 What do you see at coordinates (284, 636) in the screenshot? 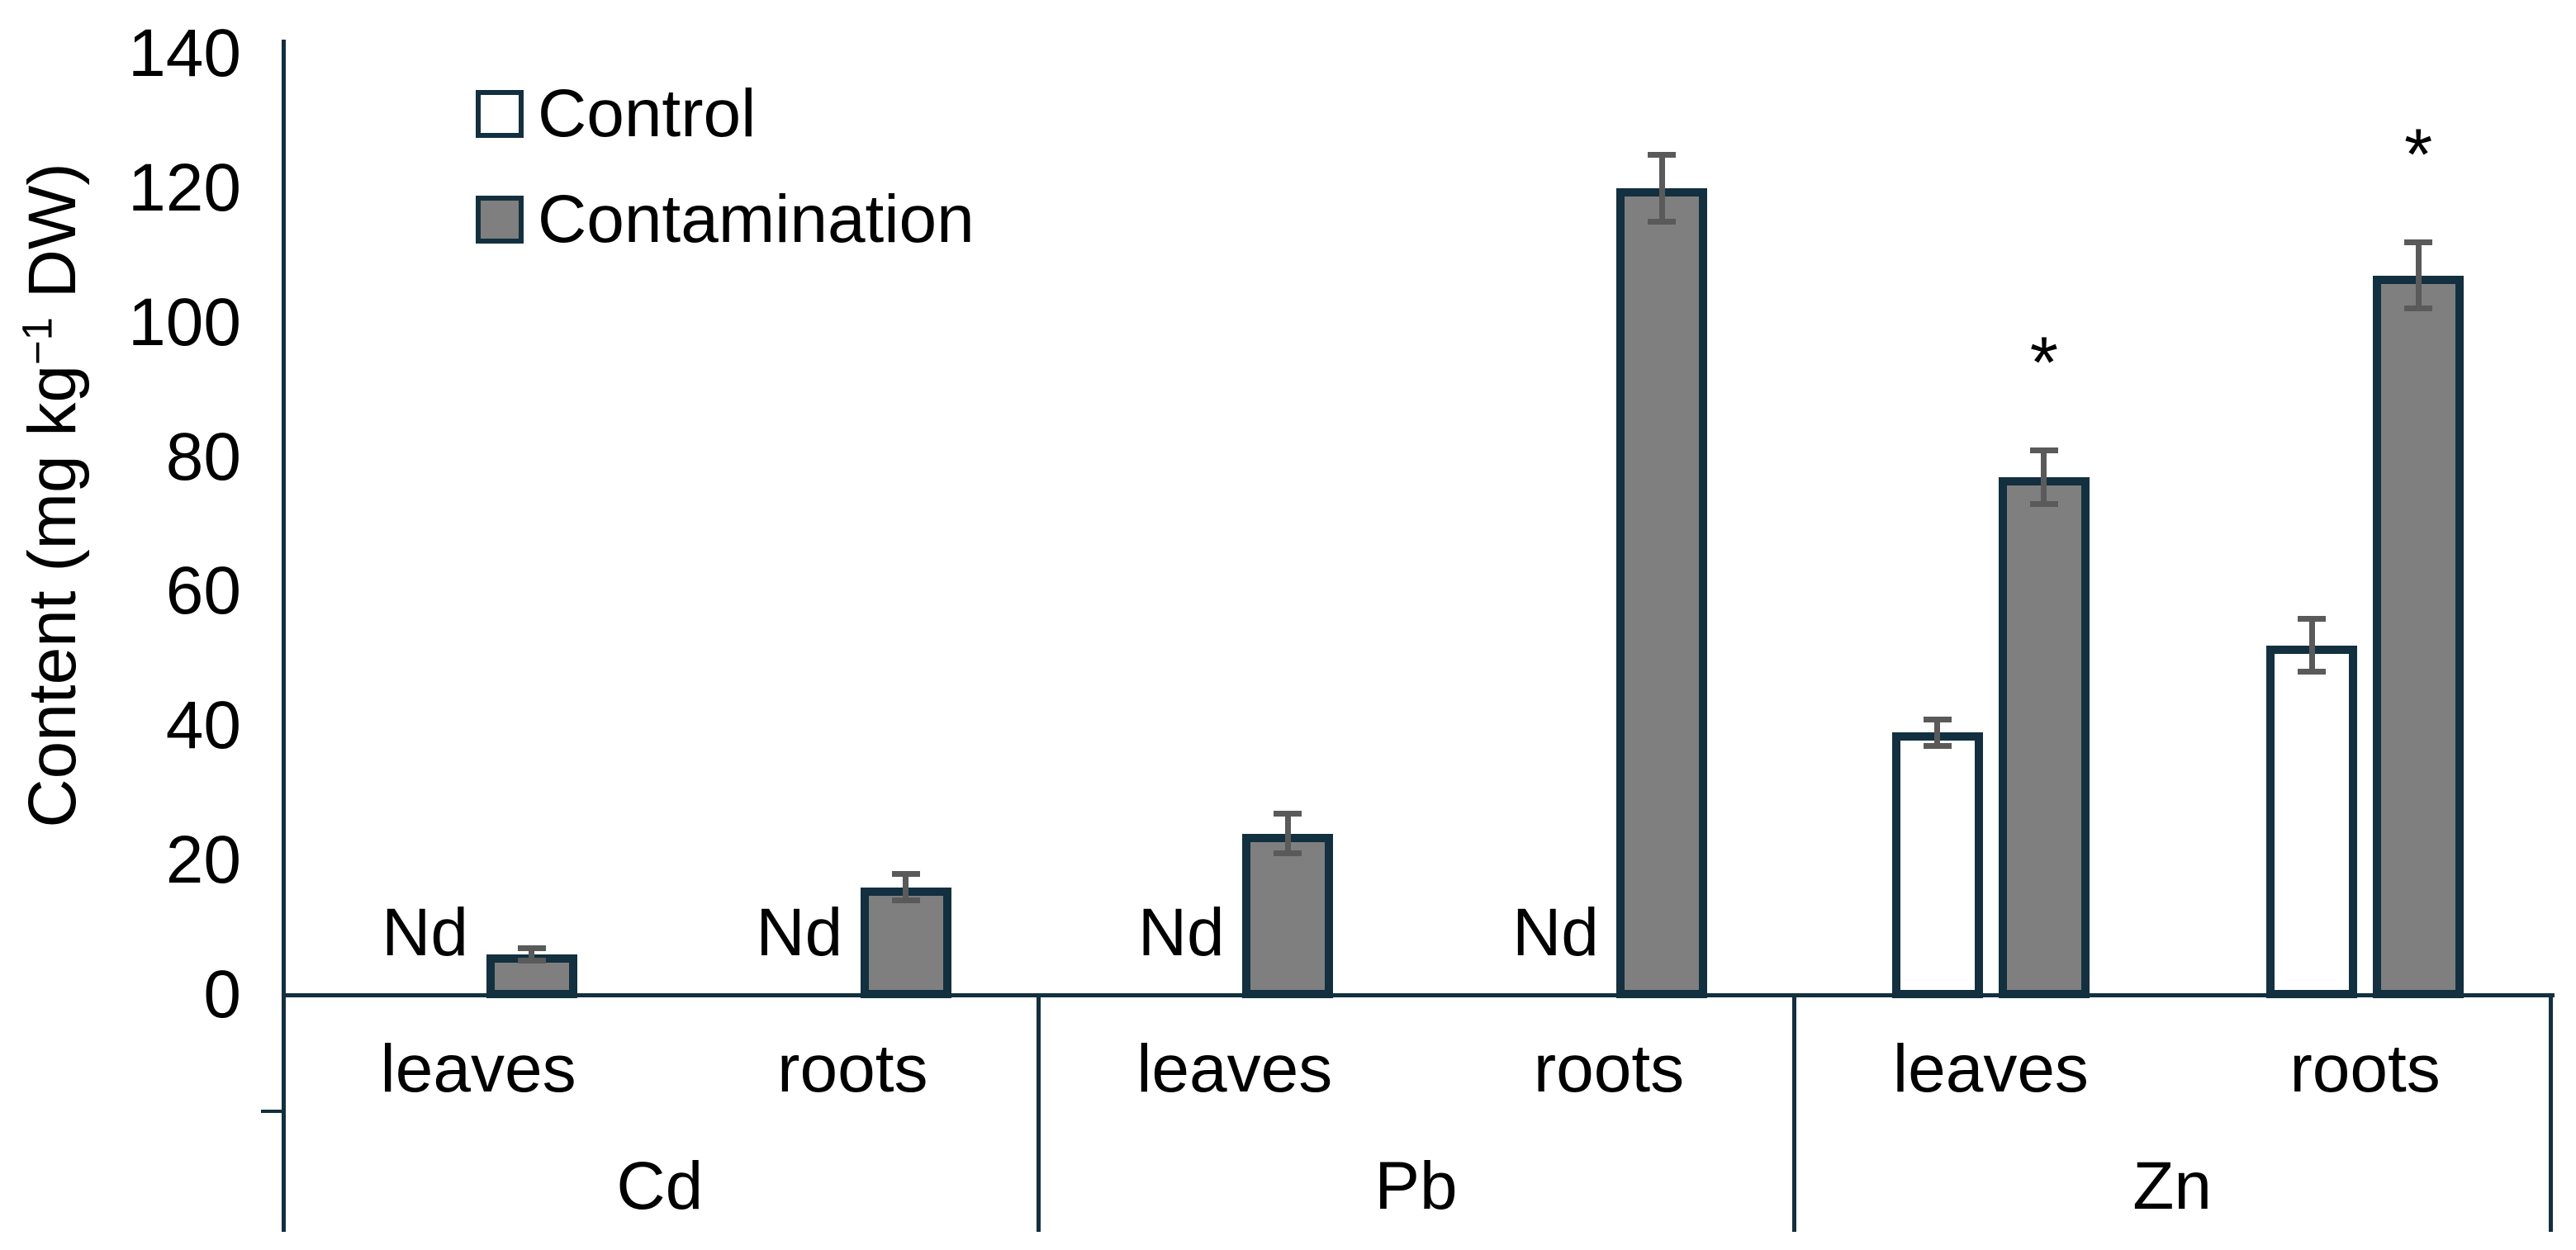
I see `y-axis-line` at bounding box center [284, 636].